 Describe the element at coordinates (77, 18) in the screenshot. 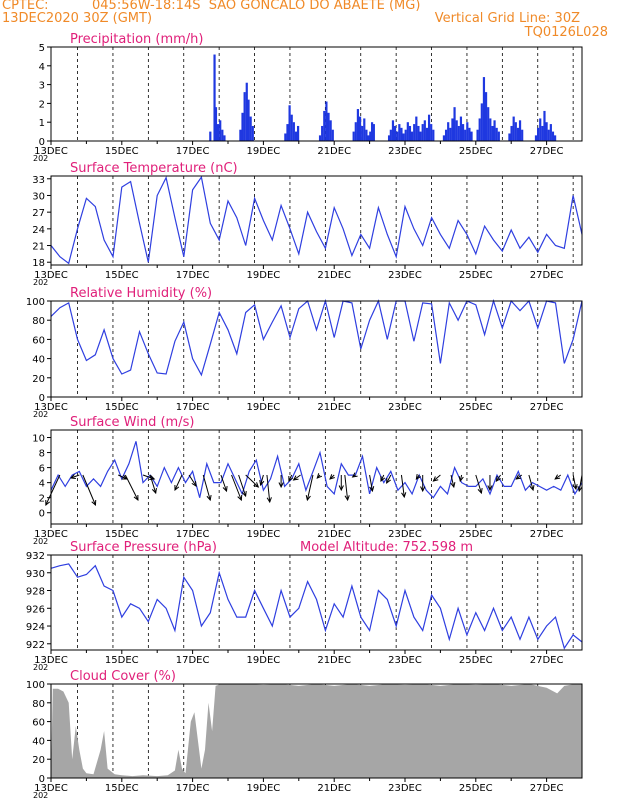

I see `header-datetime: 13DEC2020 30Z (GMT)` at that location.